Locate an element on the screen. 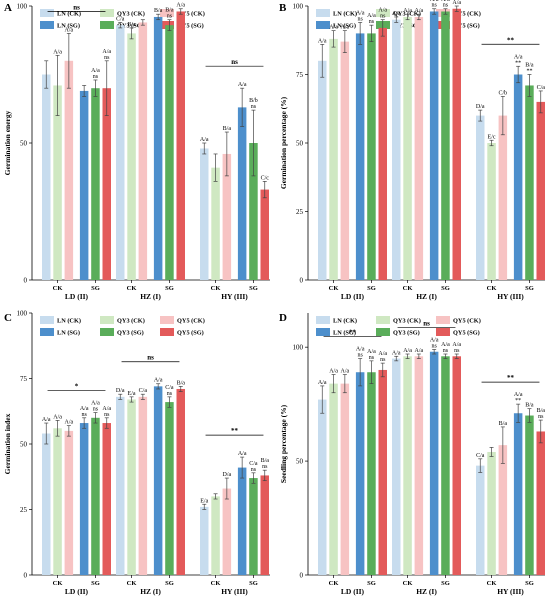  legend-label: LN (CK) is located at coordinates (69, 321).